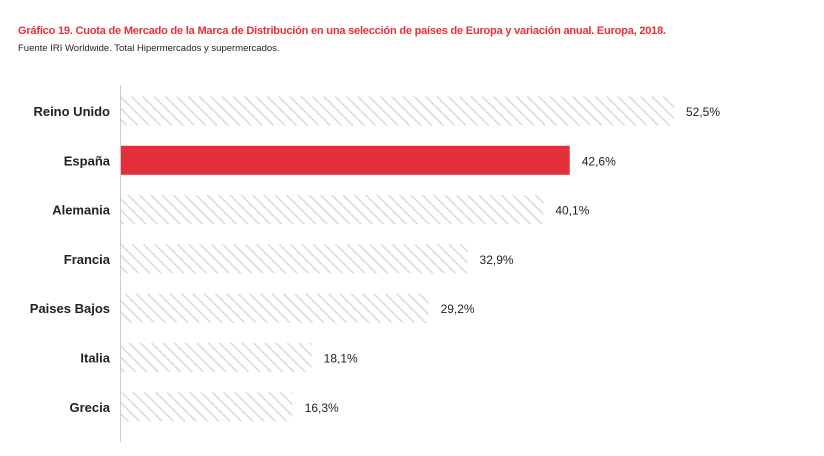  Describe the element at coordinates (70, 308) in the screenshot. I see `category-label: Paises Bajos` at that location.